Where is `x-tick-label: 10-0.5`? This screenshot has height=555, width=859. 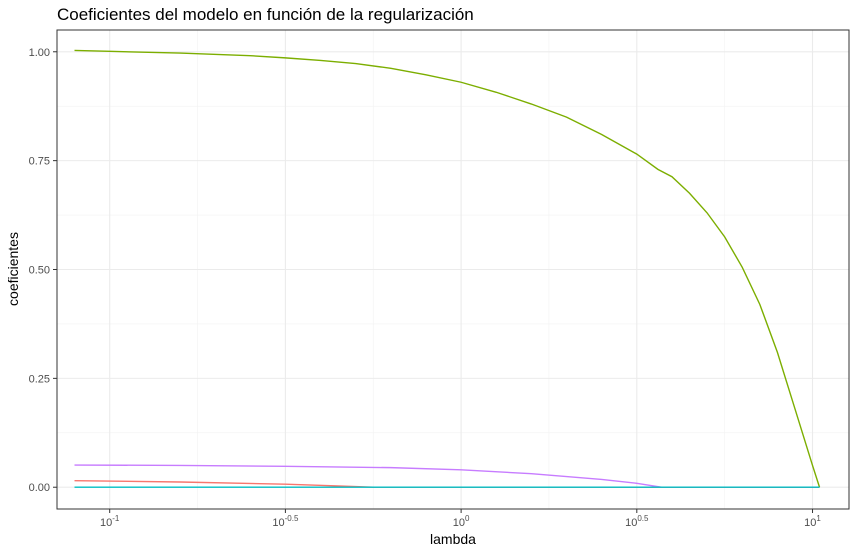 x-tick-label: 10-0.5 is located at coordinates (285, 521).